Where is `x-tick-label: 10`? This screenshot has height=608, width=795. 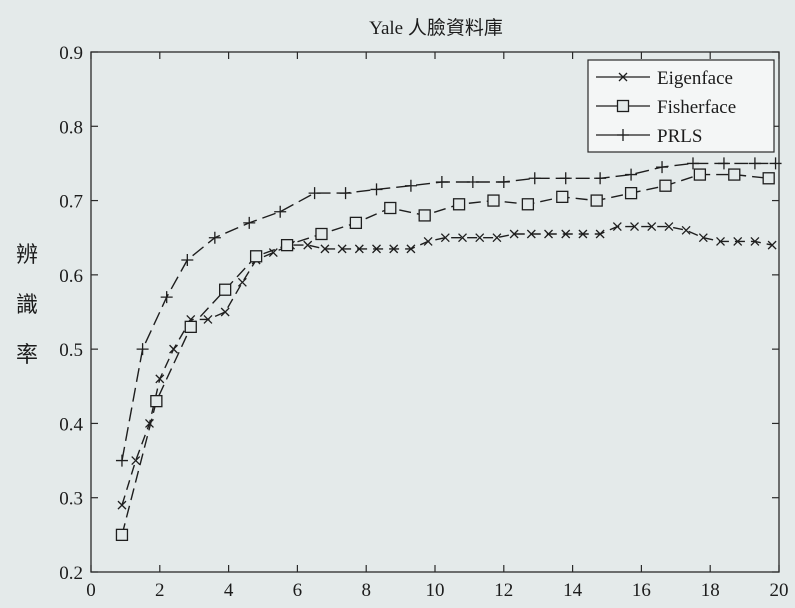
x-tick-label: 10 is located at coordinates (435, 590).